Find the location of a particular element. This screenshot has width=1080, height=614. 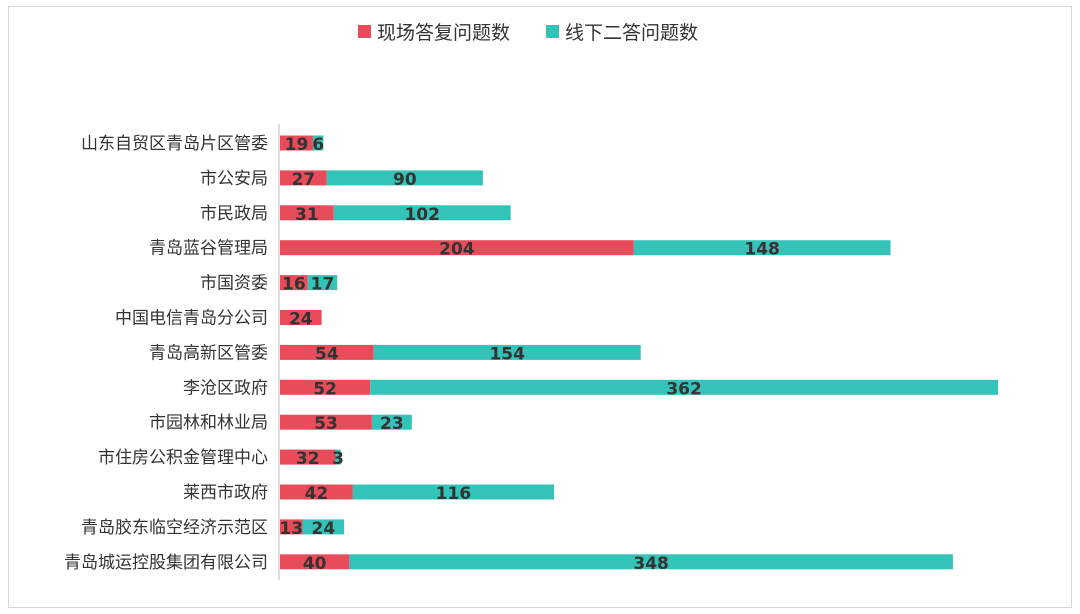

value-label-onsite: 27 is located at coordinates (304, 180).